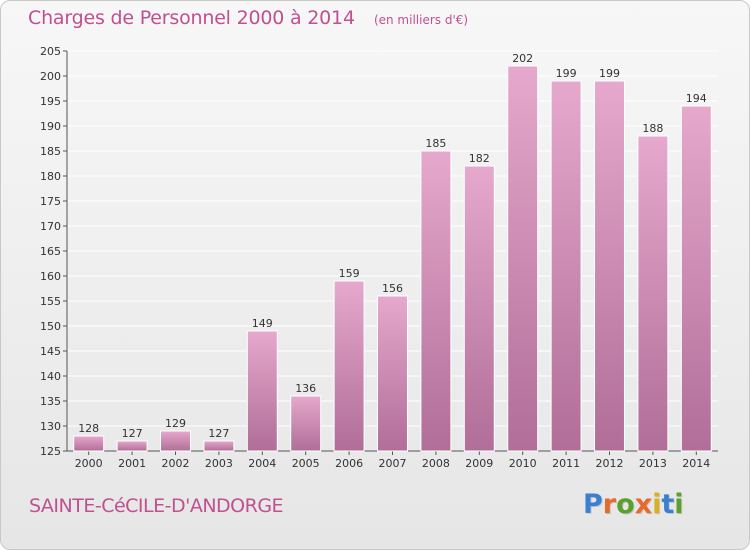 The width and height of the screenshot is (750, 550). Describe the element at coordinates (50, 151) in the screenshot. I see `y-tick-label: 185` at that location.